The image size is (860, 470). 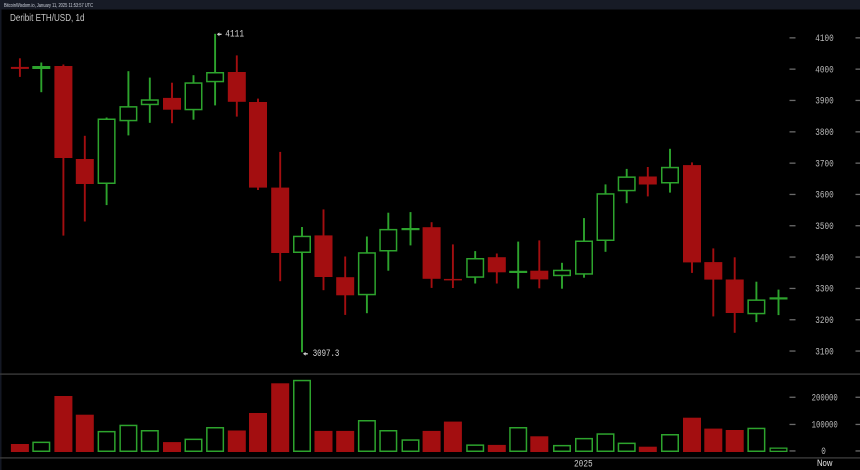 What do you see at coordinates (825, 463) in the screenshot?
I see `svg-text: Now` at bounding box center [825, 463].